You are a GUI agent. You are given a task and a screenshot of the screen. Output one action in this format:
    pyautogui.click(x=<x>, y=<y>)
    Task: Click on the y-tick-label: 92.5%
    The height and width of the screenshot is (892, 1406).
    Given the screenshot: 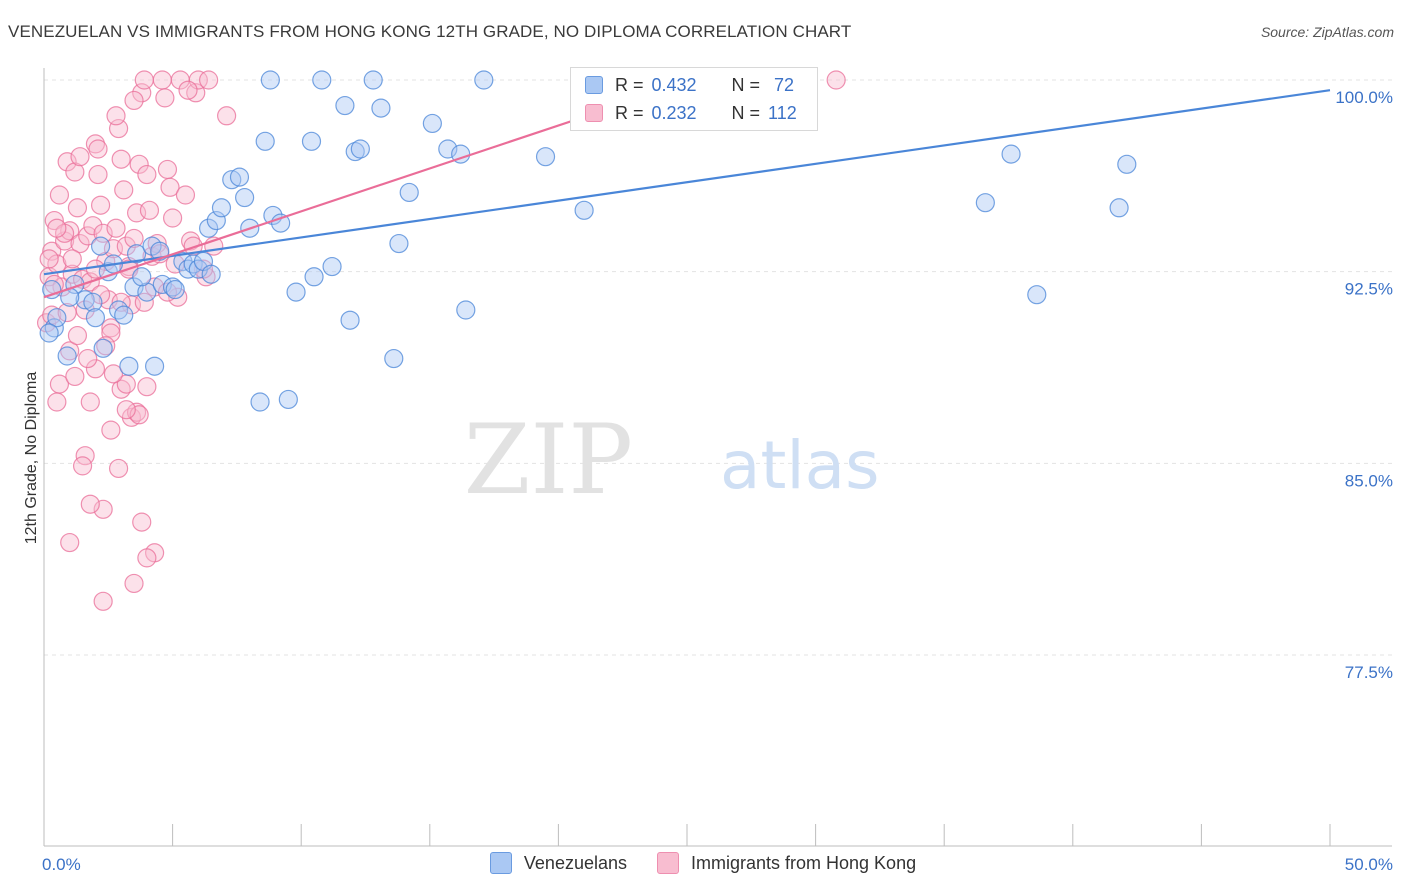 What is the action you would take?
    pyautogui.click(x=1369, y=289)
    